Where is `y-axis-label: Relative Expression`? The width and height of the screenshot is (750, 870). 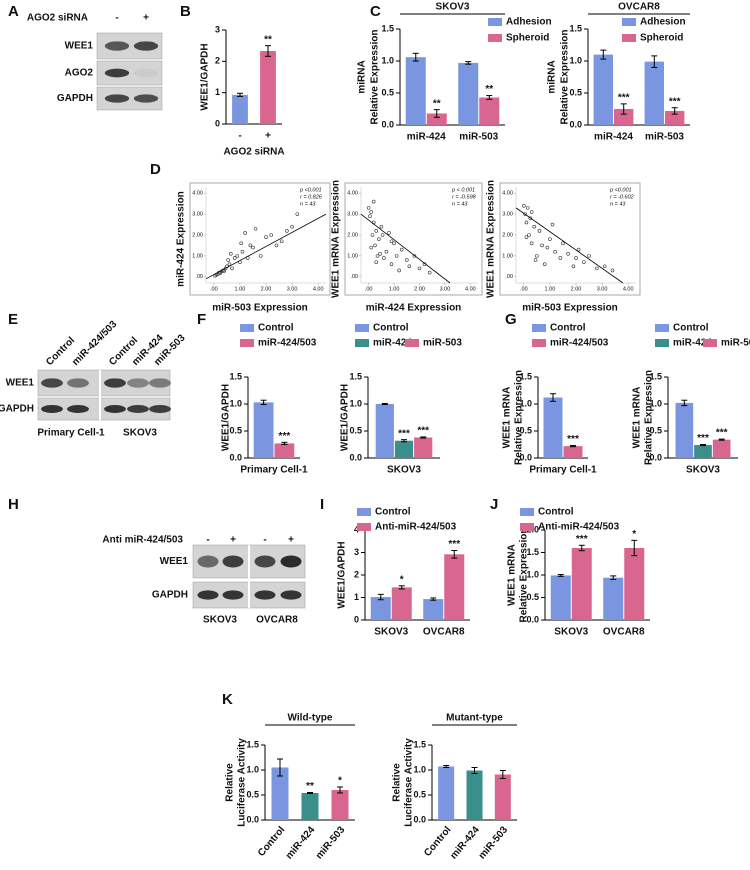 y-axis-label: Relative Expression is located at coordinates (519, 417).